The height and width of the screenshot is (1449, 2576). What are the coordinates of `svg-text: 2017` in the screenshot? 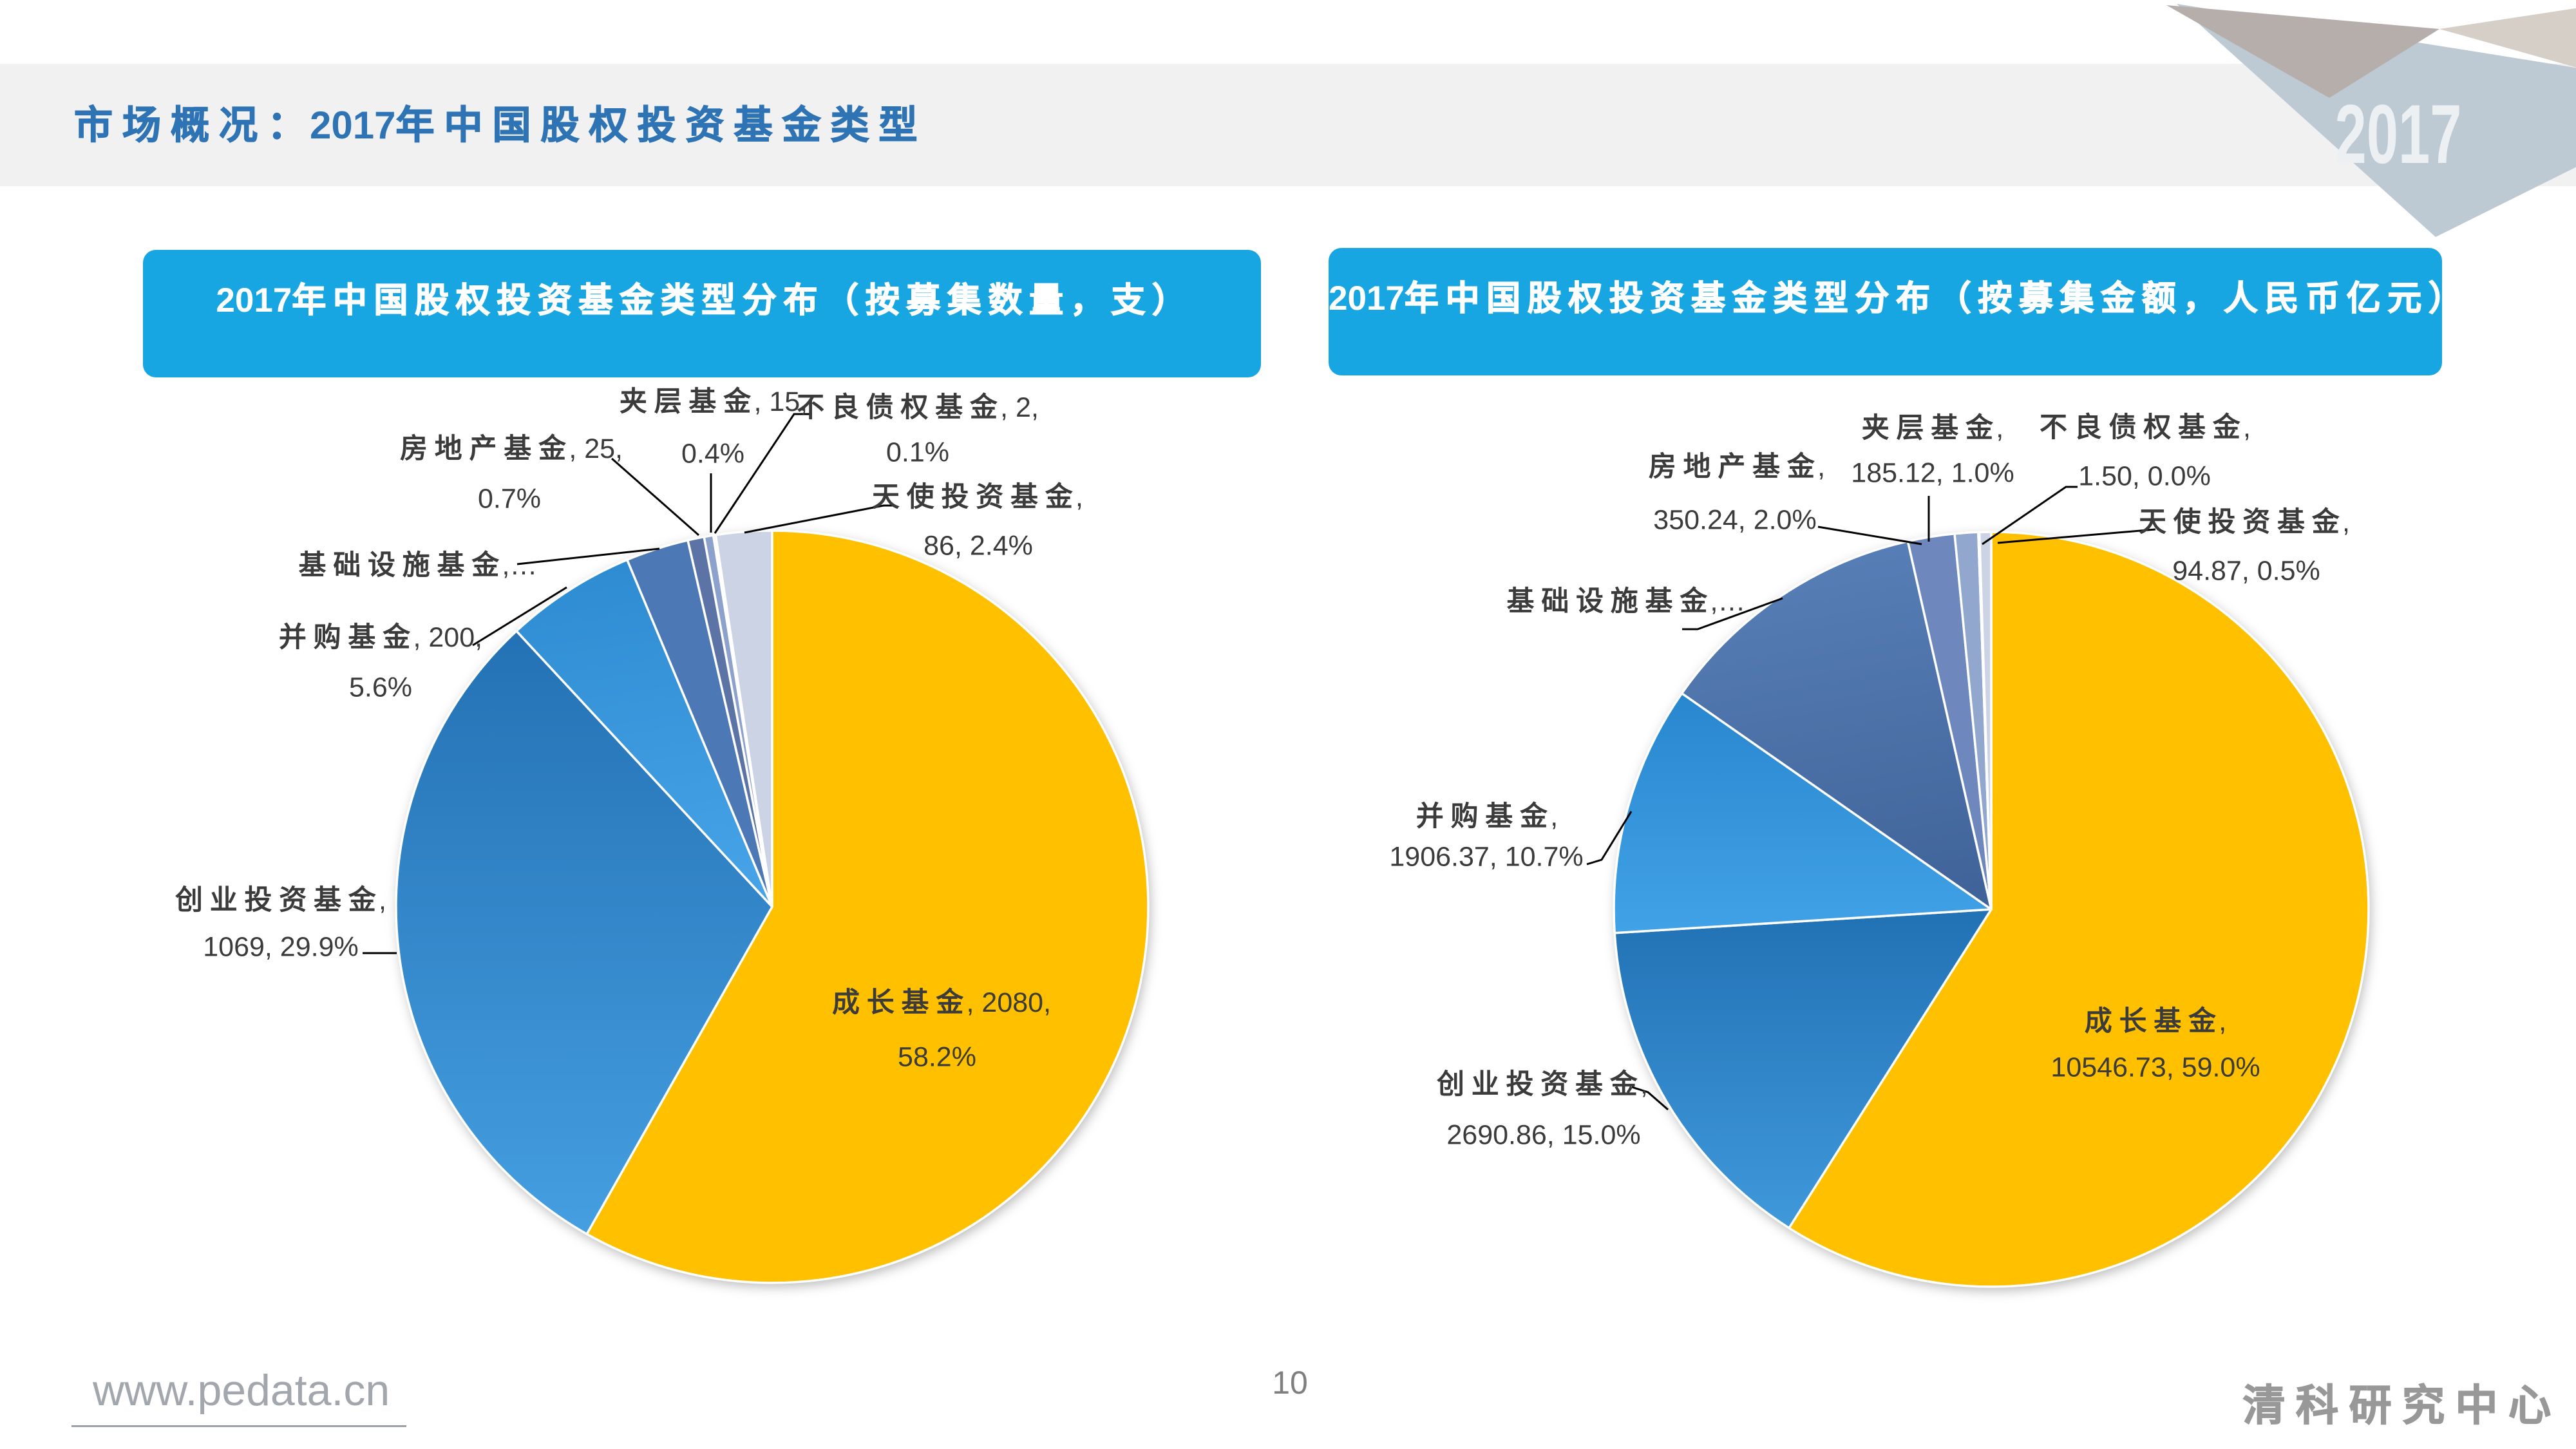 It's located at (2398, 134).